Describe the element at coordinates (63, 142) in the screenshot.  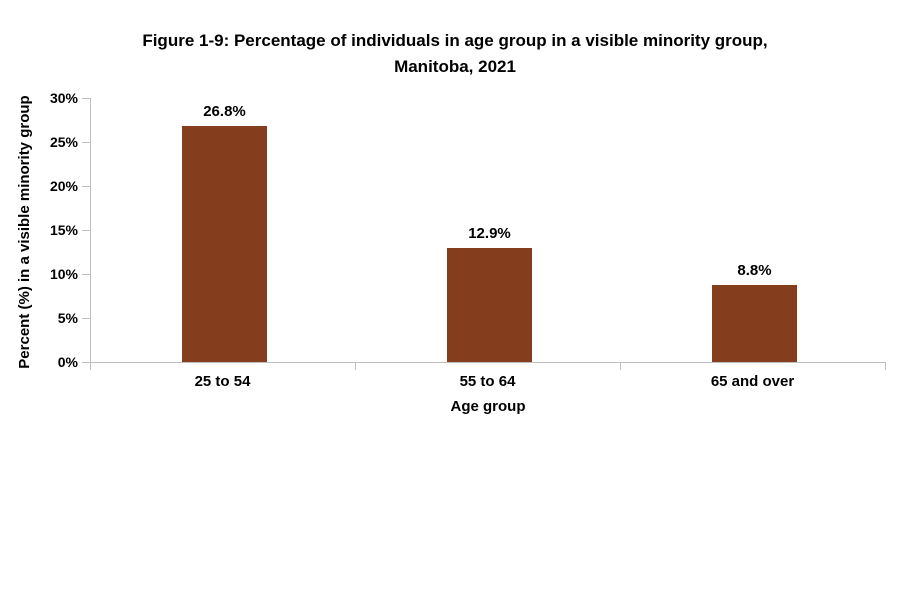
I see `y-tick-label-25: 25%` at that location.